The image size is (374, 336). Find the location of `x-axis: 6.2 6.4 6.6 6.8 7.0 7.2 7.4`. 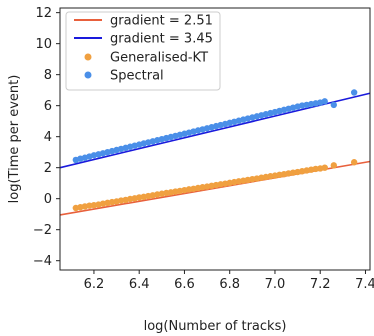

x-axis: 6.2 6.4 6.6 6.8 7.0 7.2 7.4 is located at coordinates (229, 281).